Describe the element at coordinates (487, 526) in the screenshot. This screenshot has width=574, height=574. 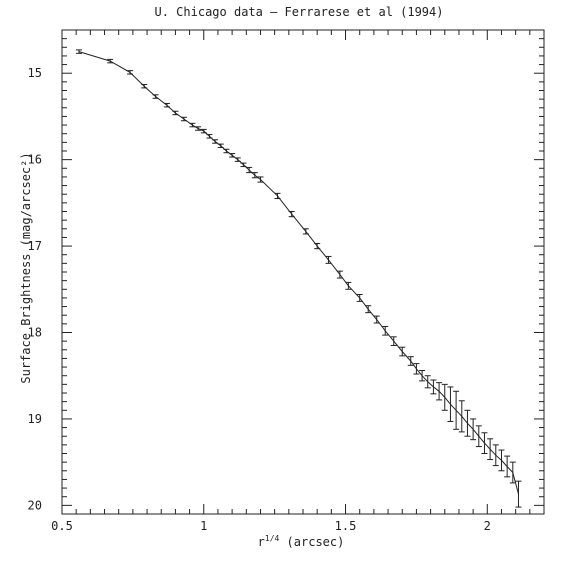
I see `x-tick-label: 2` at that location.